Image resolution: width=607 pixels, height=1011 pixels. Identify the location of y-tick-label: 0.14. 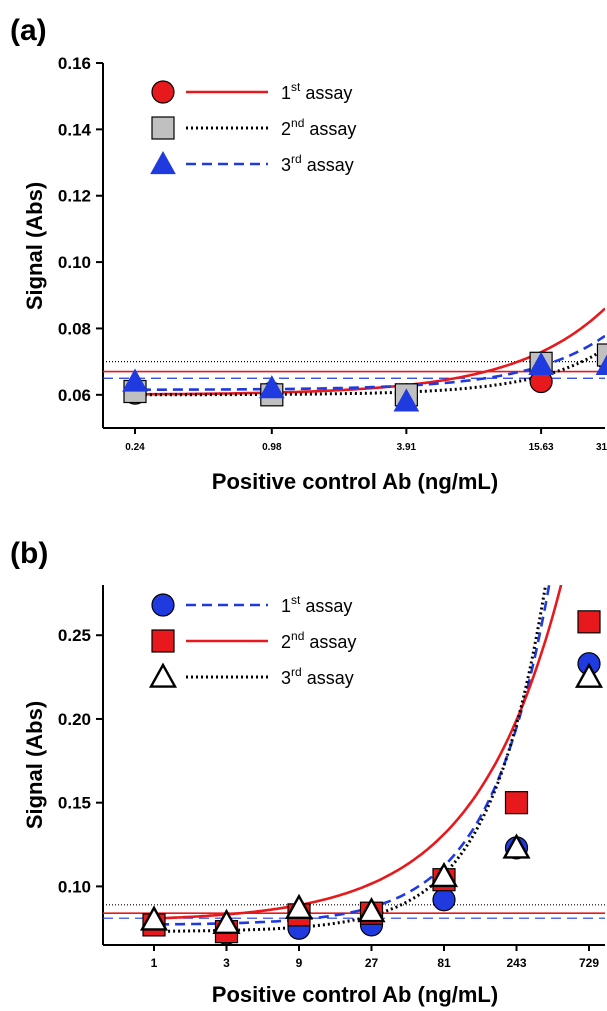
(75, 129).